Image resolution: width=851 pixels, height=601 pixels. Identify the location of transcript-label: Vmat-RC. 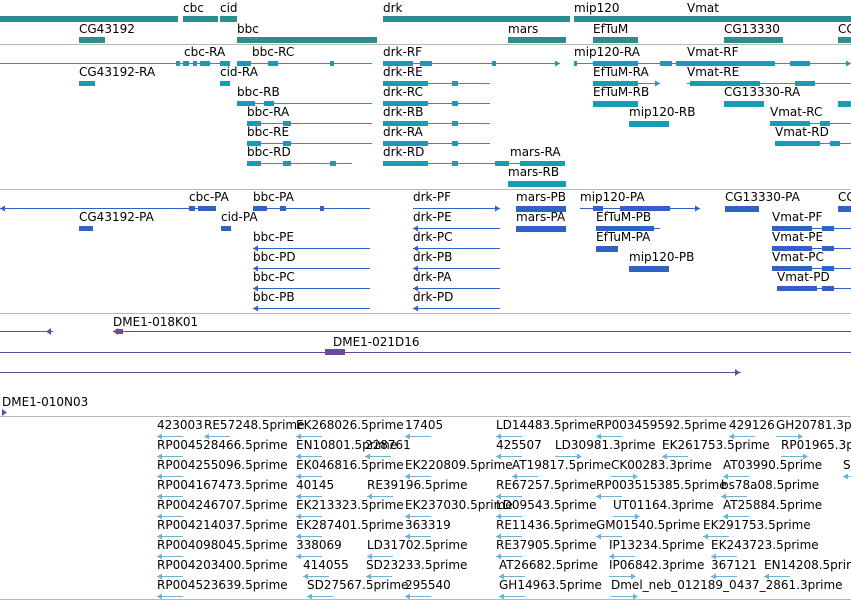
(796, 112).